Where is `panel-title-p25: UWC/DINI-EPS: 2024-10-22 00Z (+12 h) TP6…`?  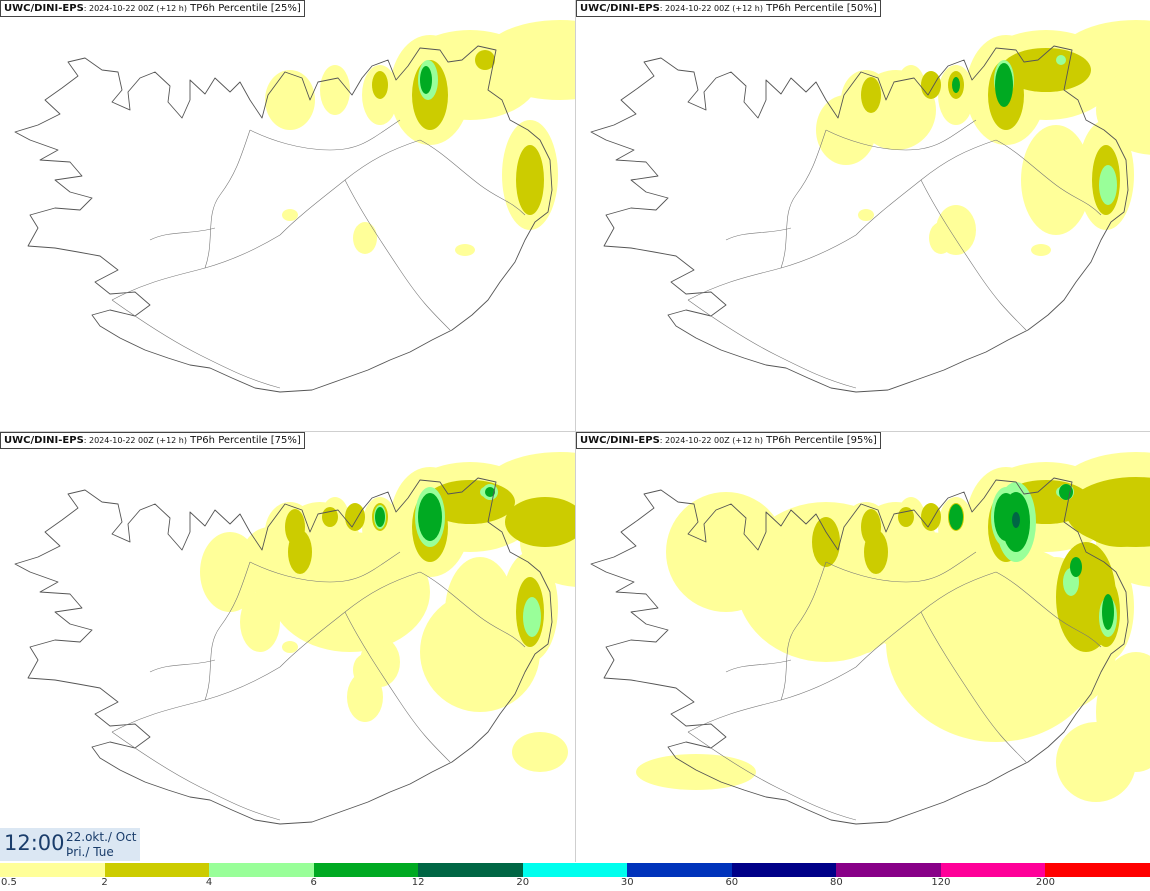 panel-title-p25: UWC/DINI-EPS: 2024-10-22 00Z (+12 h) TP6… is located at coordinates (152, 8).